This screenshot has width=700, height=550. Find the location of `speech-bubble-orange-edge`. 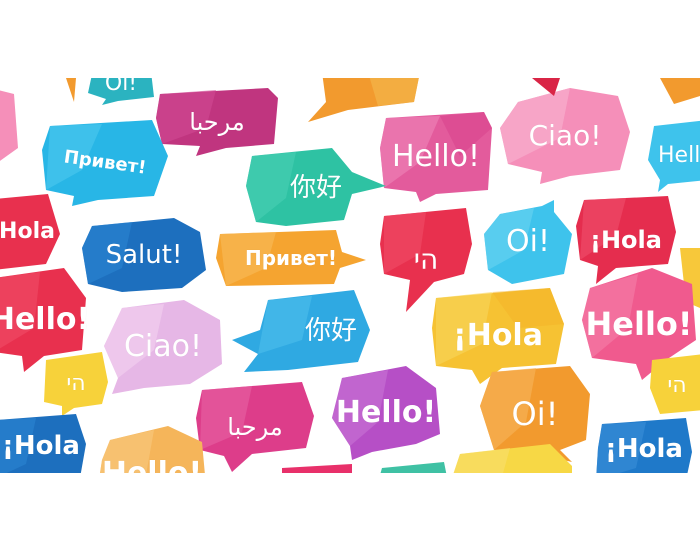

speech-bubble-orange-edge is located at coordinates (680, 91).